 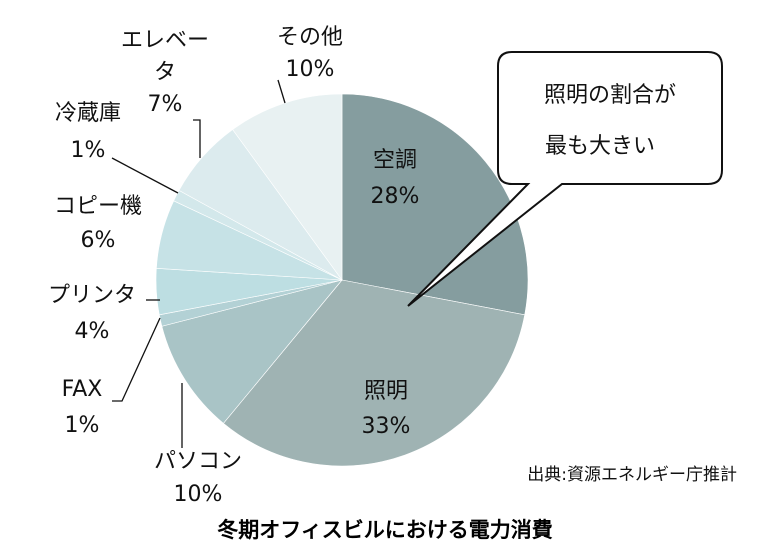 What do you see at coordinates (281, 91) in the screenshot?
I see `leader-line-other` at bounding box center [281, 91].